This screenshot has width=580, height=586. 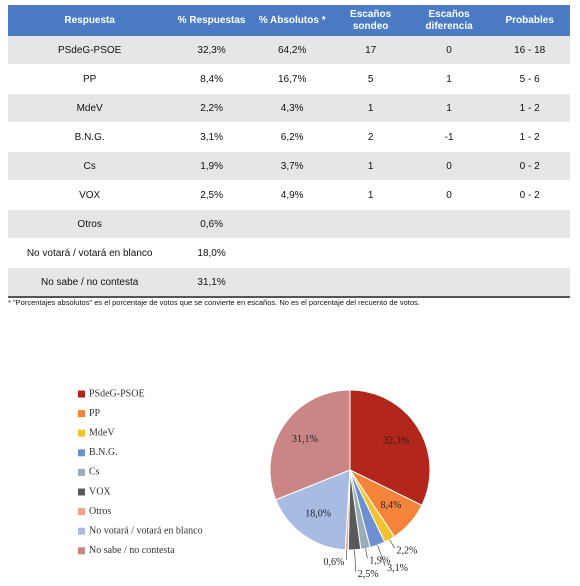 I want to click on table-cell: 0 - 2, so click(x=529, y=195).